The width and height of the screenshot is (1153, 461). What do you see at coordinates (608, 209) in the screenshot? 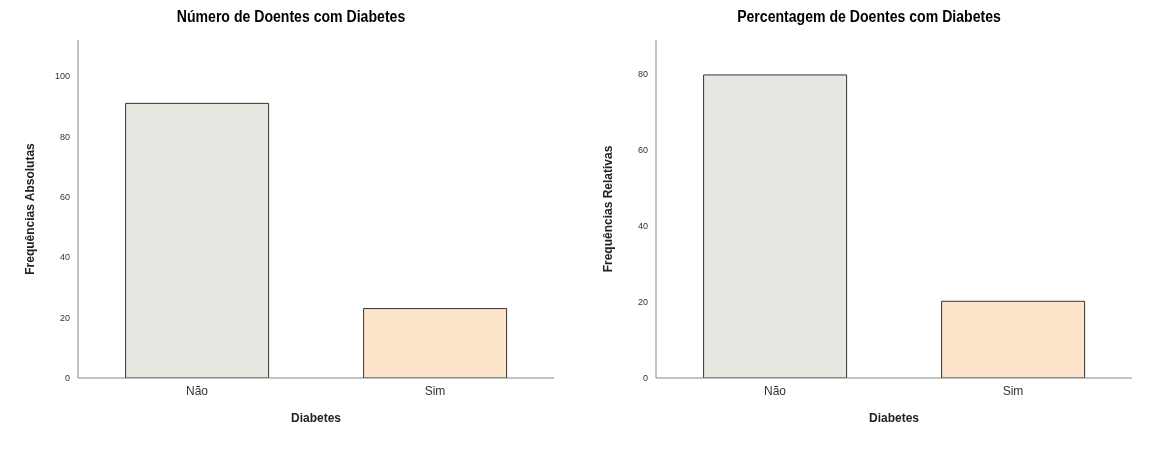
I see `y-axis-title: Frequências Relativas` at bounding box center [608, 209].